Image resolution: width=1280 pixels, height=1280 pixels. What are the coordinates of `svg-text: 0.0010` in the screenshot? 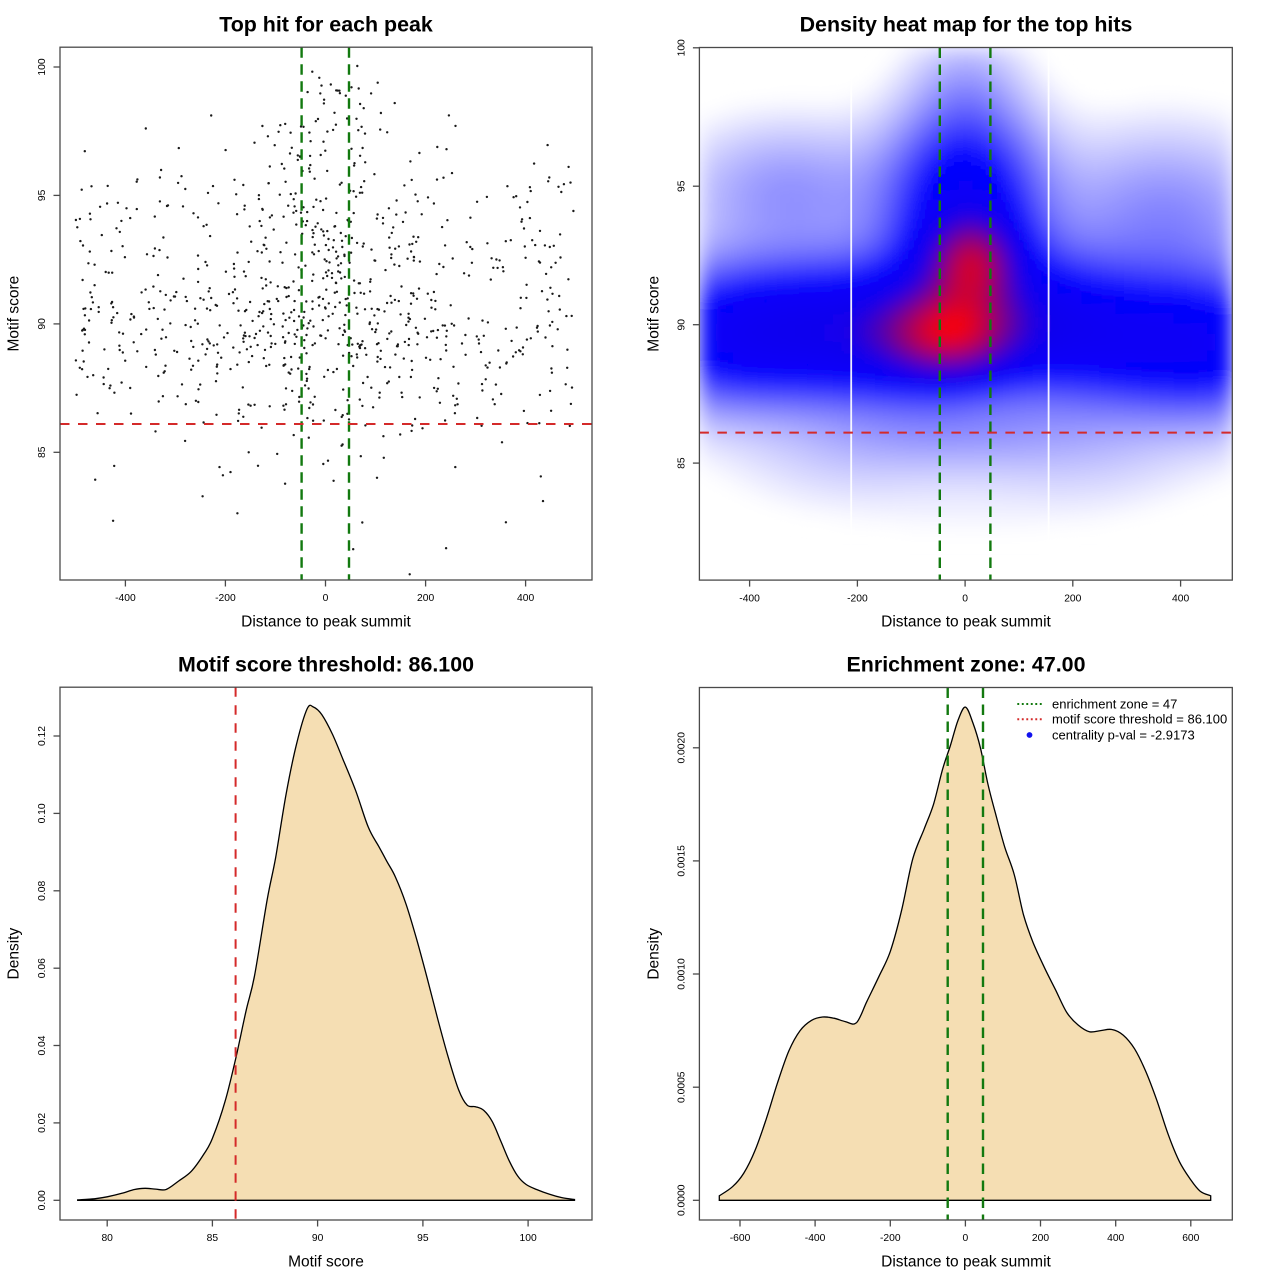 It's located at (681, 974).